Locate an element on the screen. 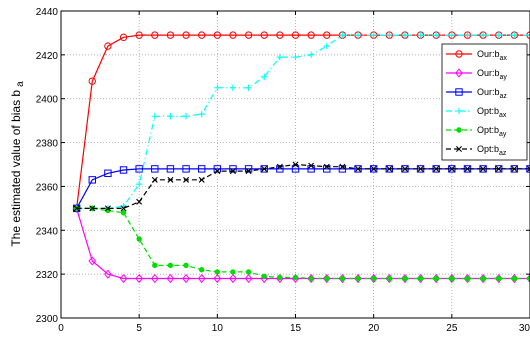 The width and height of the screenshot is (530, 358). legend-label-sub: ay is located at coordinates (504, 77).